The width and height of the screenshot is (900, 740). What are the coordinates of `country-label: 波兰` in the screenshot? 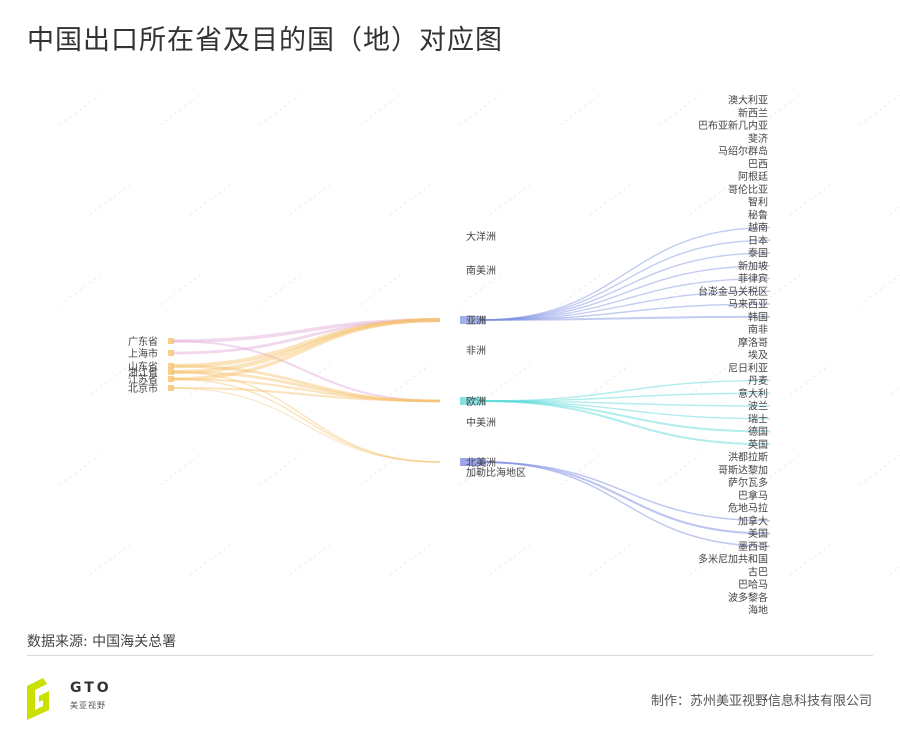 It's located at (758, 406).